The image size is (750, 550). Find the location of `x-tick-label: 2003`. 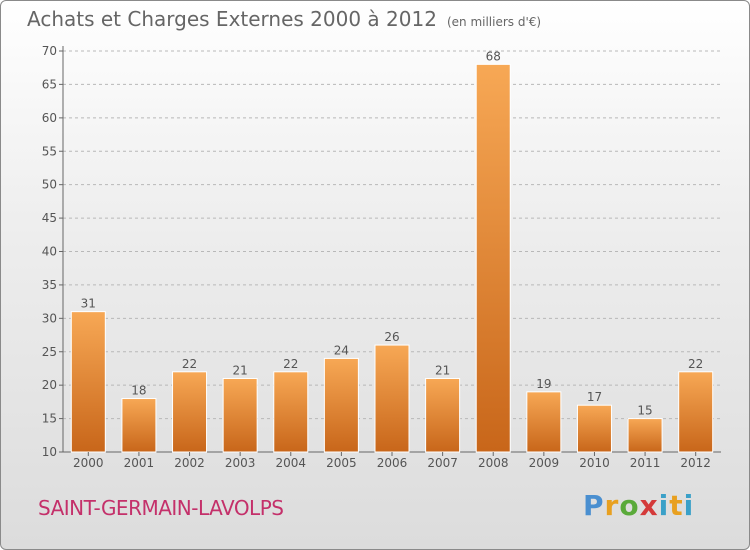

x-tick-label: 2003 is located at coordinates (240, 463).